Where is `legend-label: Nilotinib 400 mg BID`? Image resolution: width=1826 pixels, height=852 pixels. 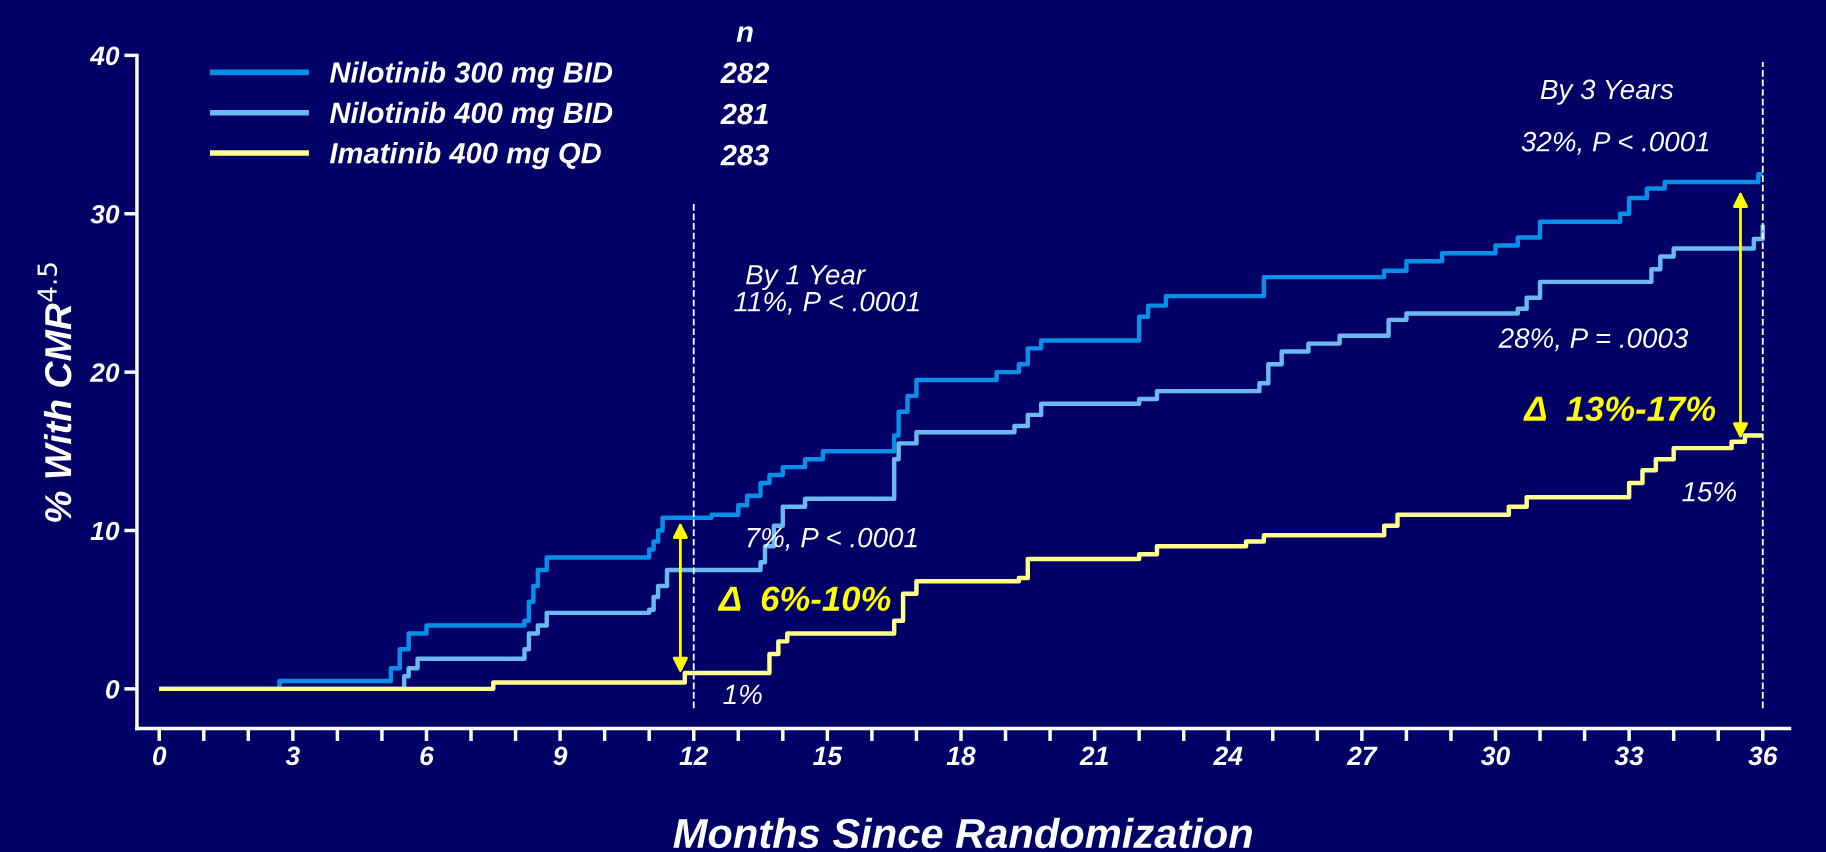
legend-label: Nilotinib 400 mg BID is located at coordinates (471, 115).